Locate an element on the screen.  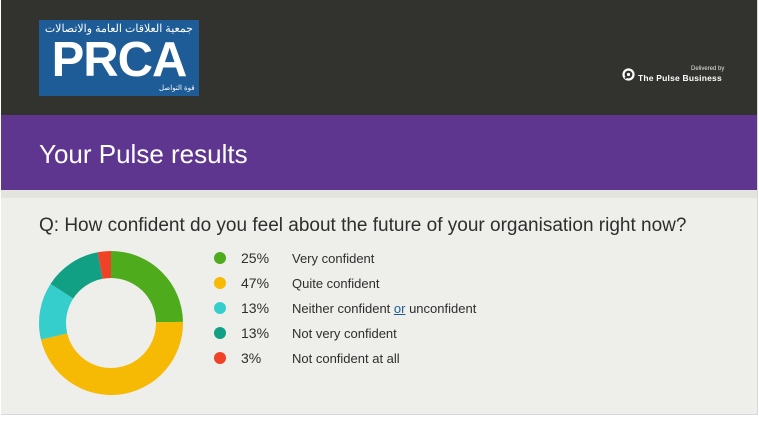
legend-label: Quite confident is located at coordinates (336, 283).